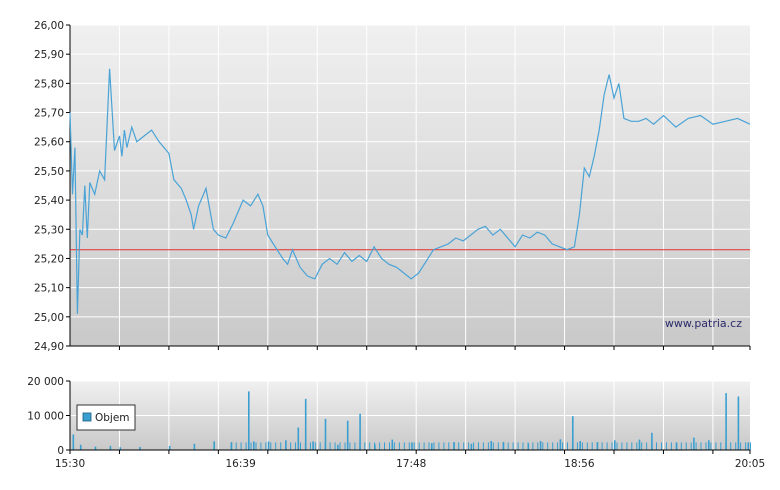 Image resolution: width=780 pixels, height=490 pixels. I want to click on volume-bars, so click(411, 421).